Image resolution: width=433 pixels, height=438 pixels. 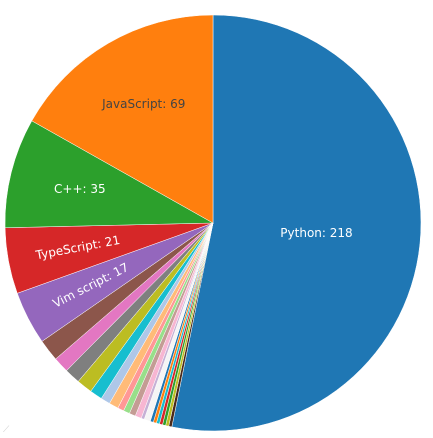 I want to click on slice-label-python: Python: 218, so click(x=316, y=233).